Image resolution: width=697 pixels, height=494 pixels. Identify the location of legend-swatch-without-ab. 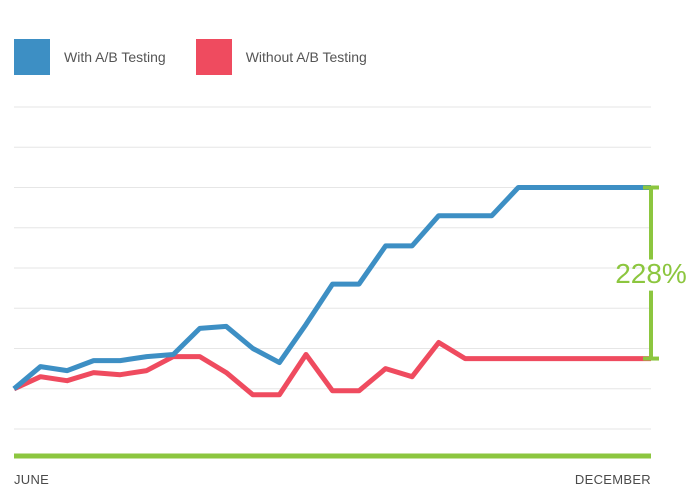
(213, 57).